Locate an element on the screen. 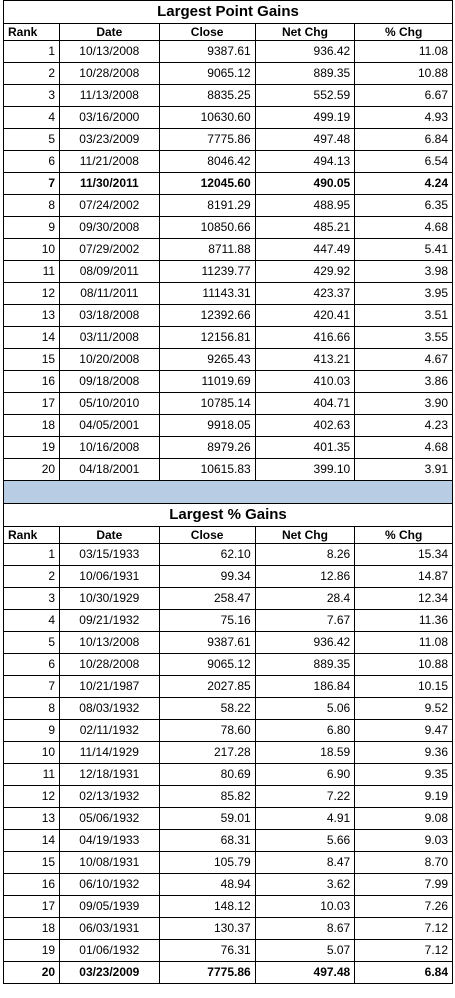 This screenshot has height=998, width=455. close-cell: 9387.61 is located at coordinates (207, 642).